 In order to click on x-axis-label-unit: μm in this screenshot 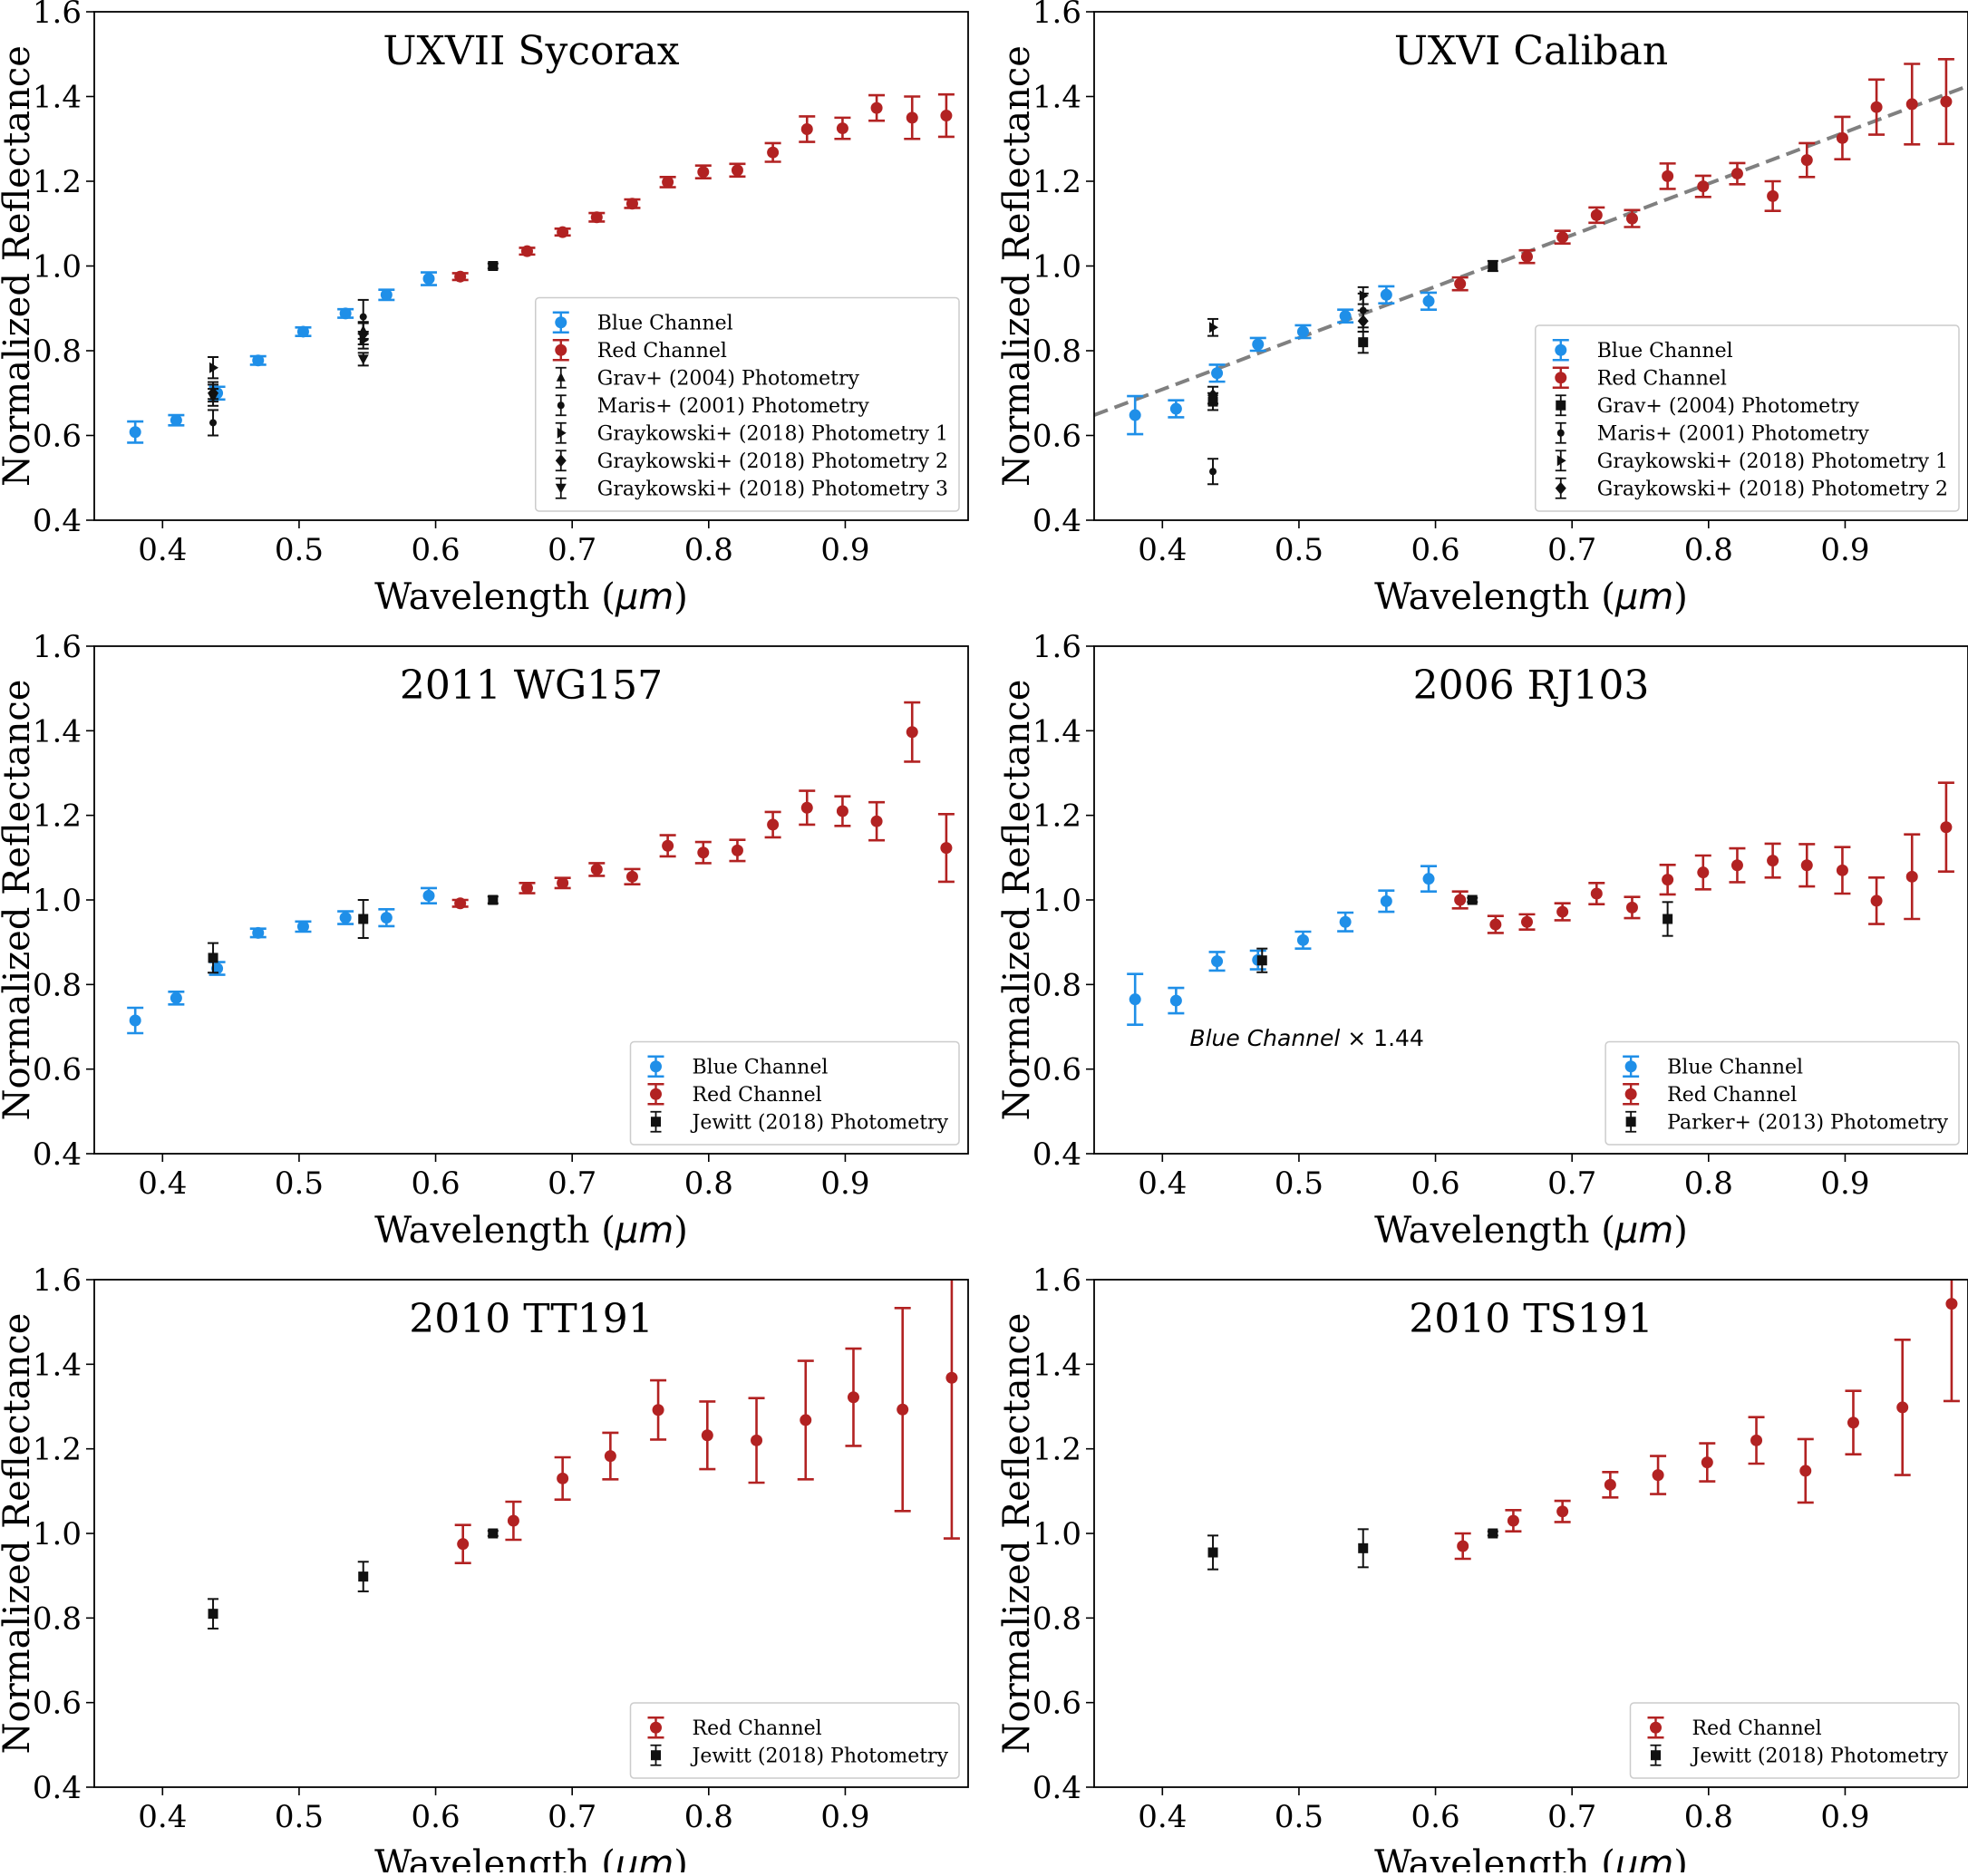, I will do `click(1643, 1231)`.